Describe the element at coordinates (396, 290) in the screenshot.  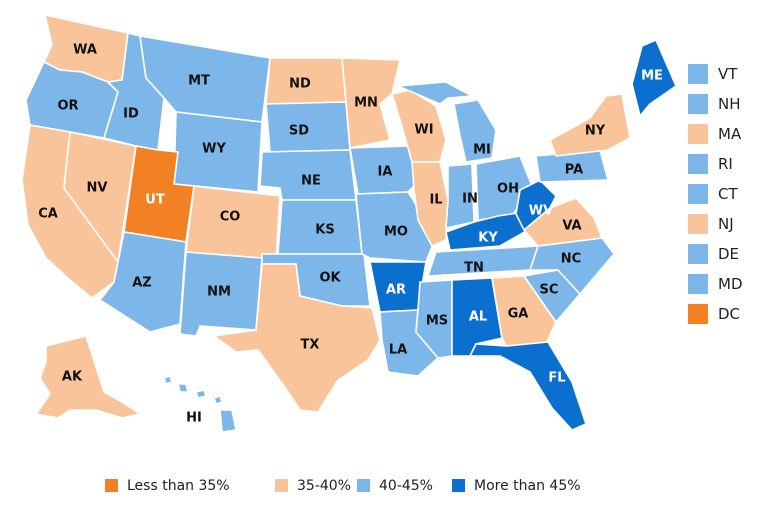
I see `state-label-ar: AR` at that location.